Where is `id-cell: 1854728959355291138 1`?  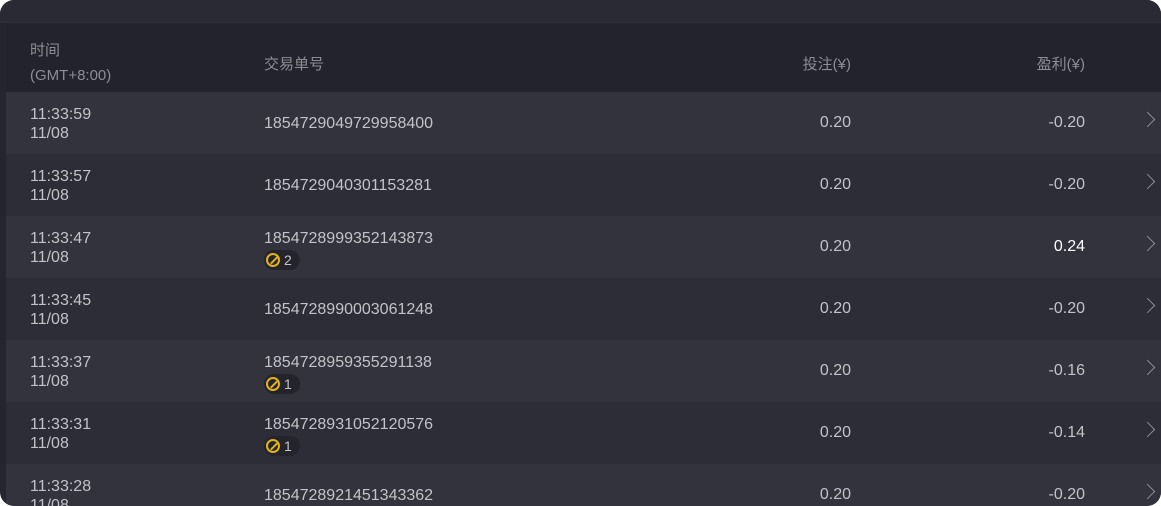 id-cell: 1854728959355291138 1 is located at coordinates (348, 374).